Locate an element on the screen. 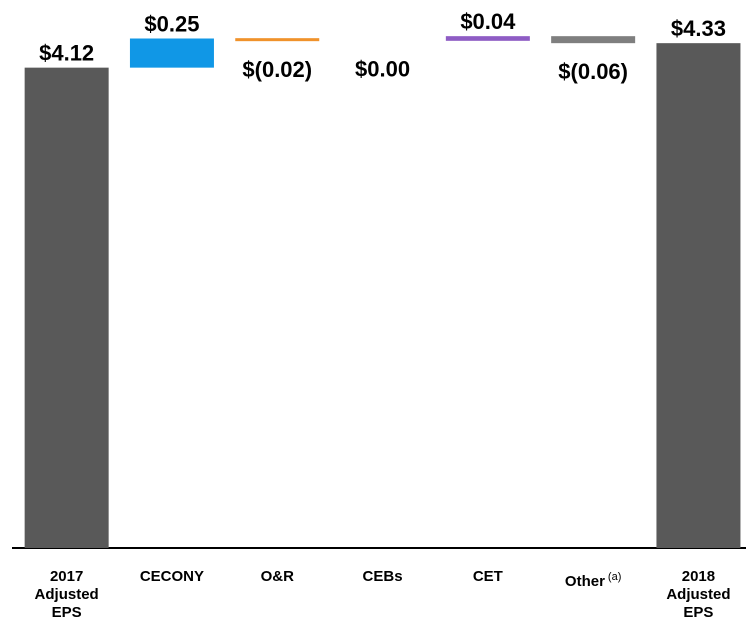  category-text: CEBs is located at coordinates (382, 576).